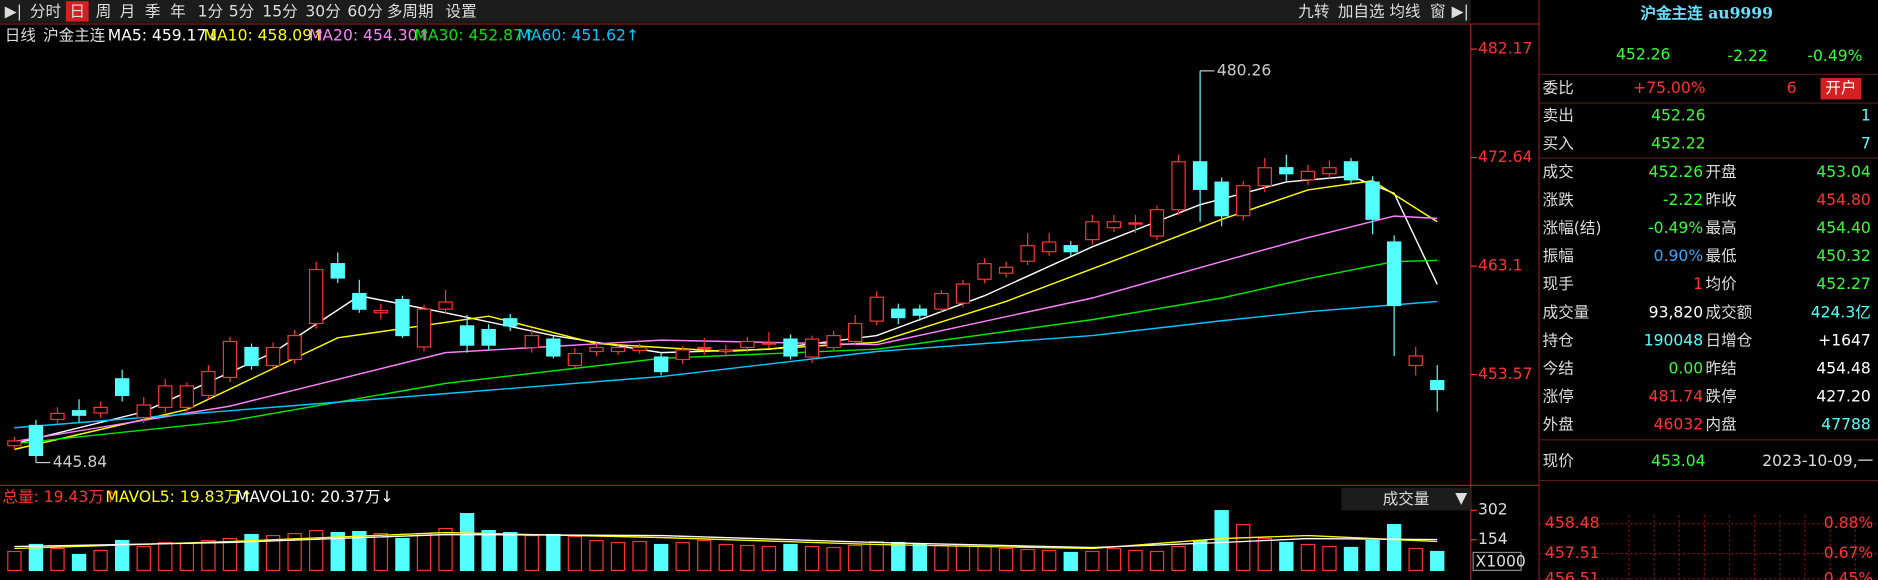 The image size is (1878, 580). What do you see at coordinates (1559, 200) in the screenshot?
I see `row-label: 涨跌` at bounding box center [1559, 200].